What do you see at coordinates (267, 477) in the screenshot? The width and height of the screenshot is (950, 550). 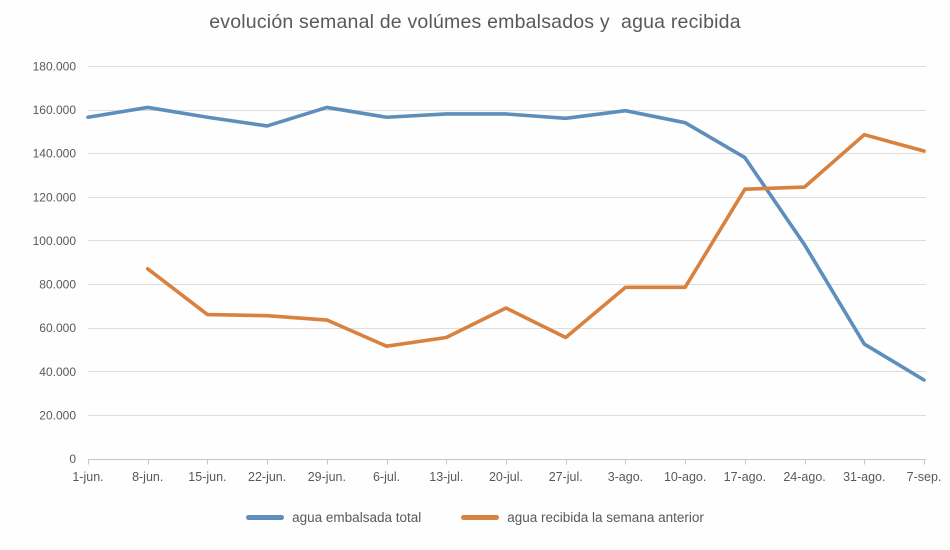 I see `x-axis-tick-label: 22-jun.` at bounding box center [267, 477].